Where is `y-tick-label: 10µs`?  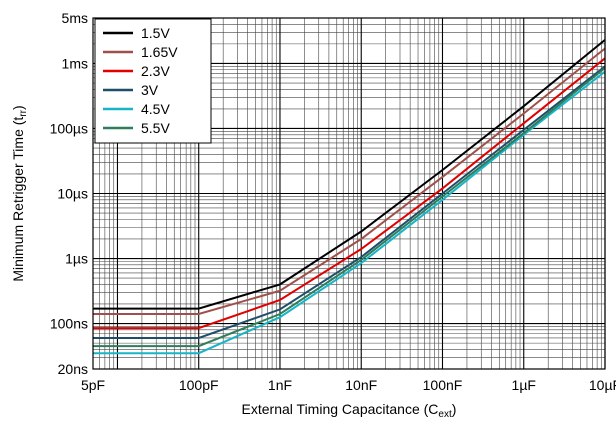 y-tick-label: 10µs is located at coordinates (72, 194).